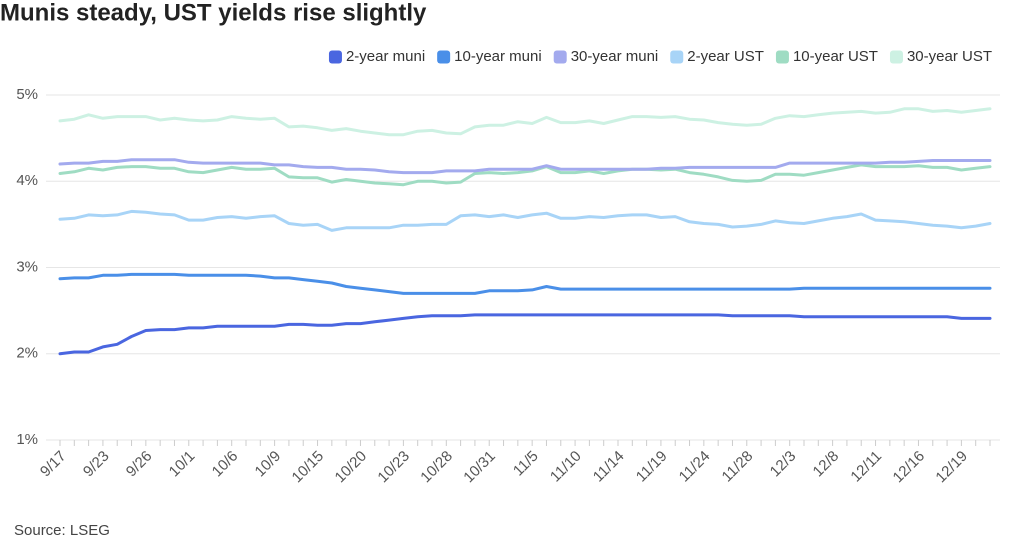 This screenshot has width=1024, height=538. What do you see at coordinates (909, 467) in the screenshot?
I see `x-tick-label: 12/16` at bounding box center [909, 467].